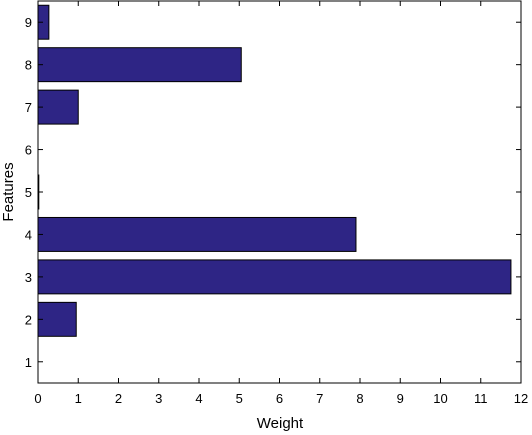 The width and height of the screenshot is (532, 435). Describe the element at coordinates (481, 398) in the screenshot. I see `x-tick-label: 11` at that location.